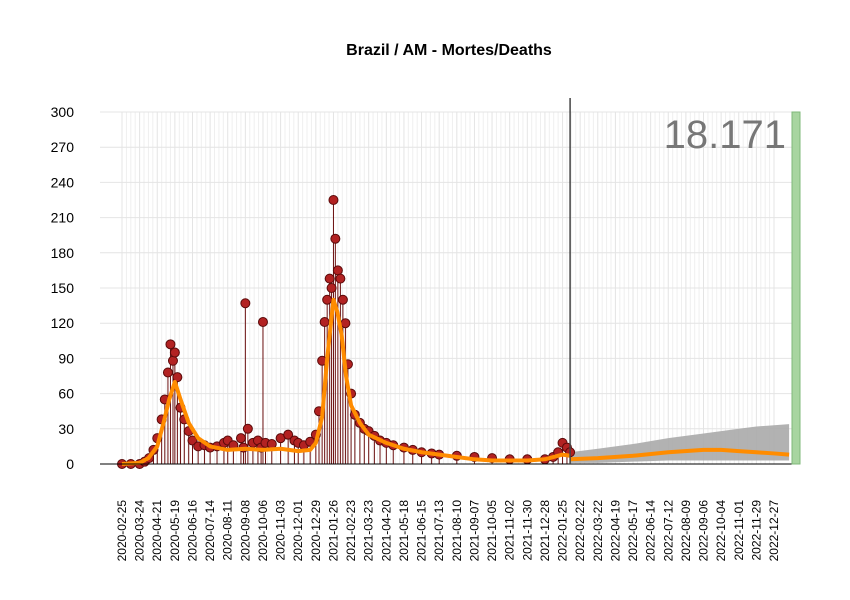 The width and height of the screenshot is (850, 600). I want to click on x-tick-label: 2022-05-17, so click(633, 531).